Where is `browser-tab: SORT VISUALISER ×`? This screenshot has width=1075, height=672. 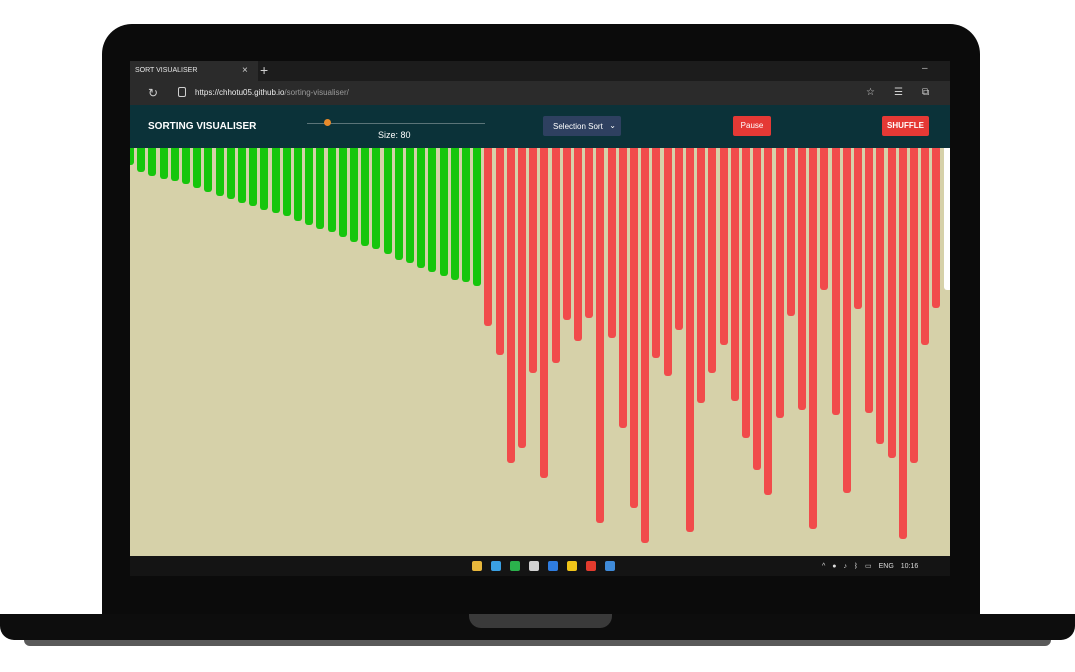 browser-tab: SORT VISUALISER × is located at coordinates (194, 71).